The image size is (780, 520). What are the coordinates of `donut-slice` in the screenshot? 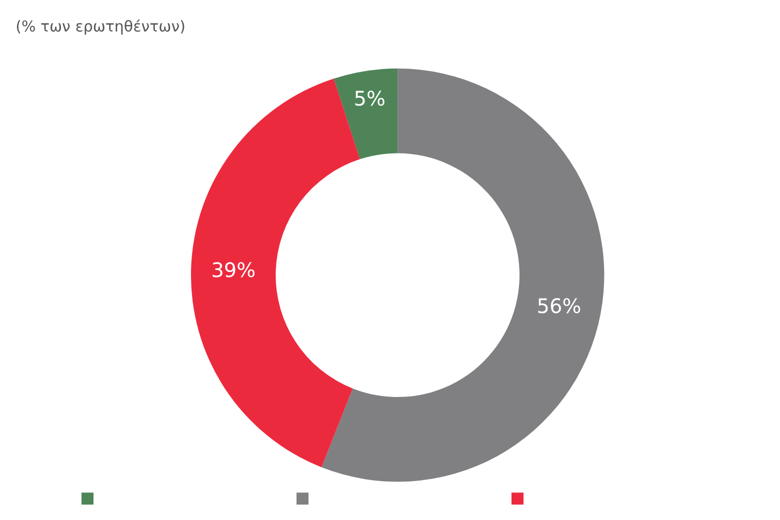 It's located at (366, 114).